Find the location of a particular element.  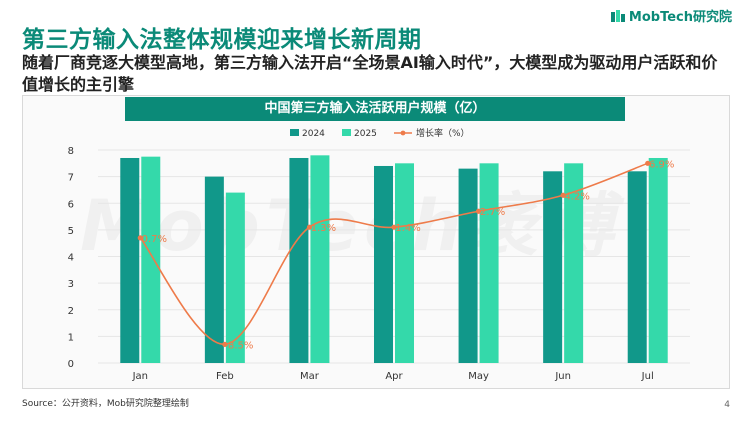

x-tick-label: May is located at coordinates (478, 376).